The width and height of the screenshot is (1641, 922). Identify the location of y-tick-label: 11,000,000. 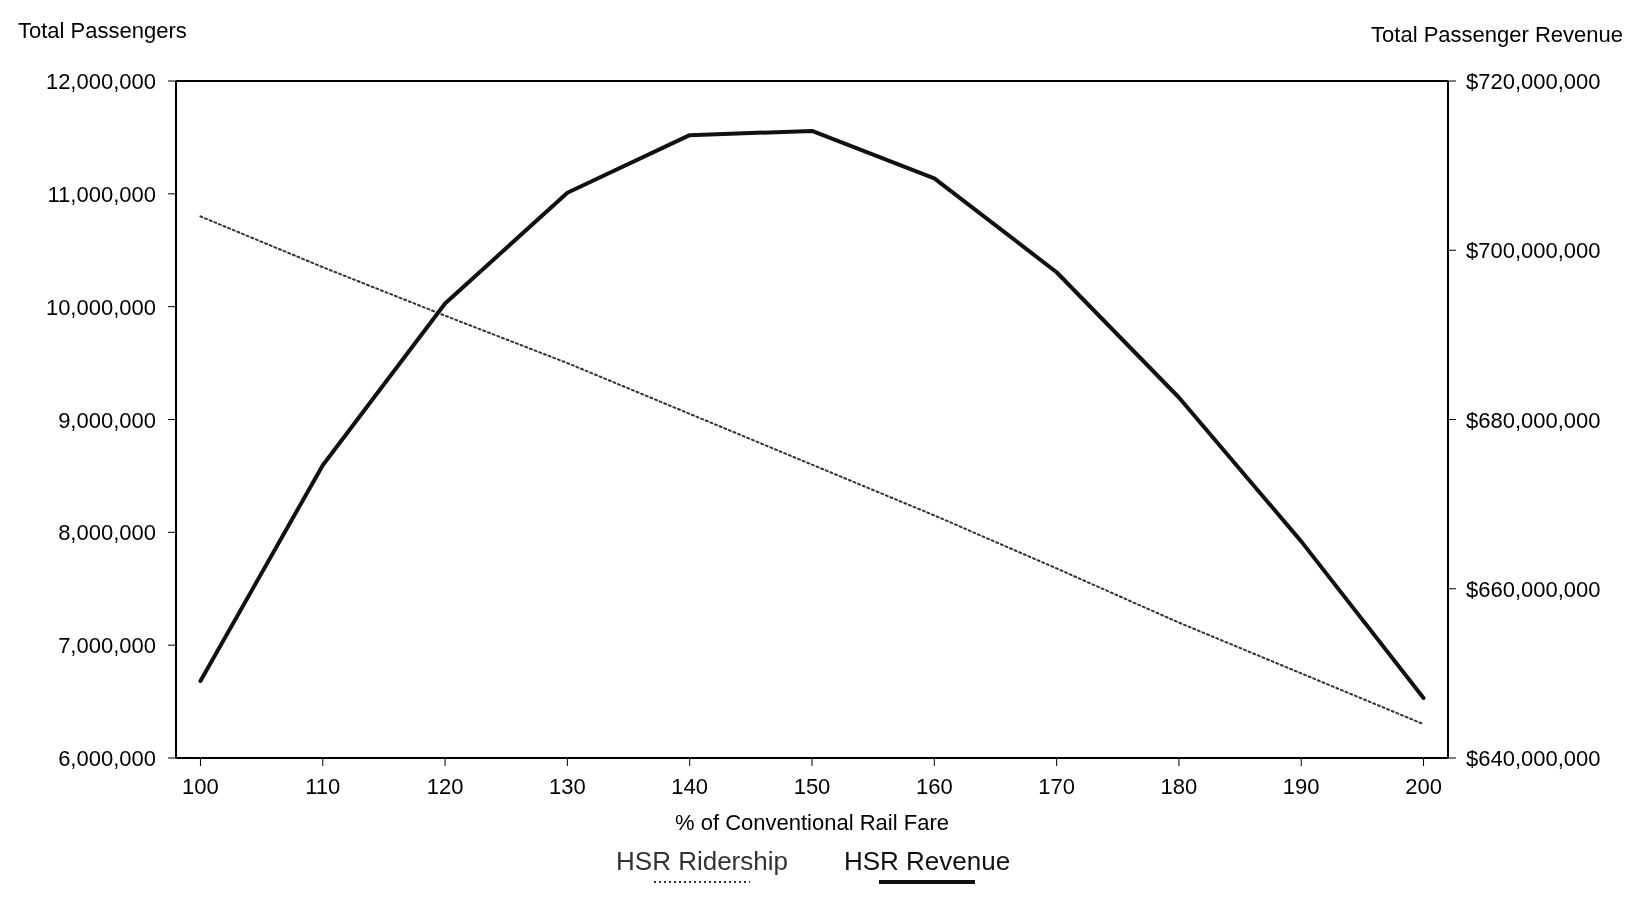
(101, 194).